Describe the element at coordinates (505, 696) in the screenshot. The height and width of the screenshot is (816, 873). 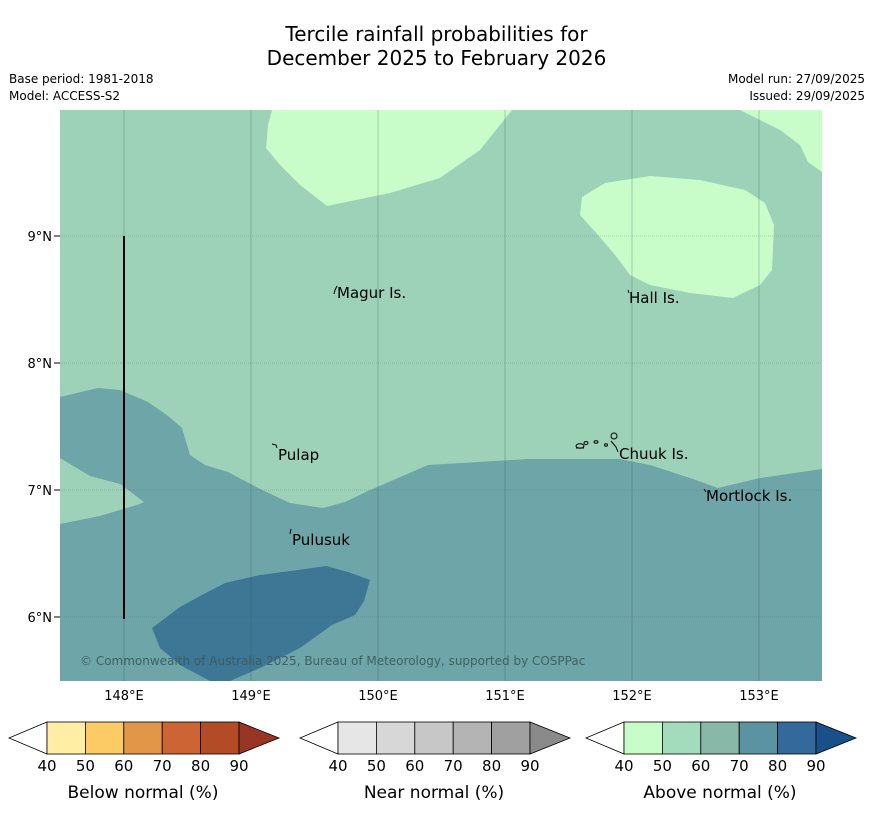
I see `lon-label-151e: 151°E` at that location.